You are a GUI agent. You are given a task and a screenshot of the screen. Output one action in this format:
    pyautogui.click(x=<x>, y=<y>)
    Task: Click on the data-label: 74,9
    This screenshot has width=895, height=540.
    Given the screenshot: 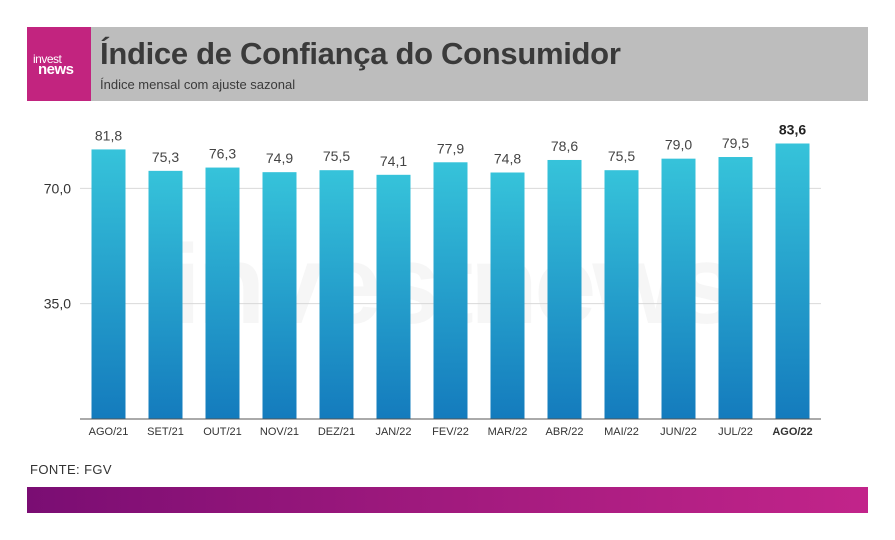 What is the action you would take?
    pyautogui.click(x=279, y=158)
    